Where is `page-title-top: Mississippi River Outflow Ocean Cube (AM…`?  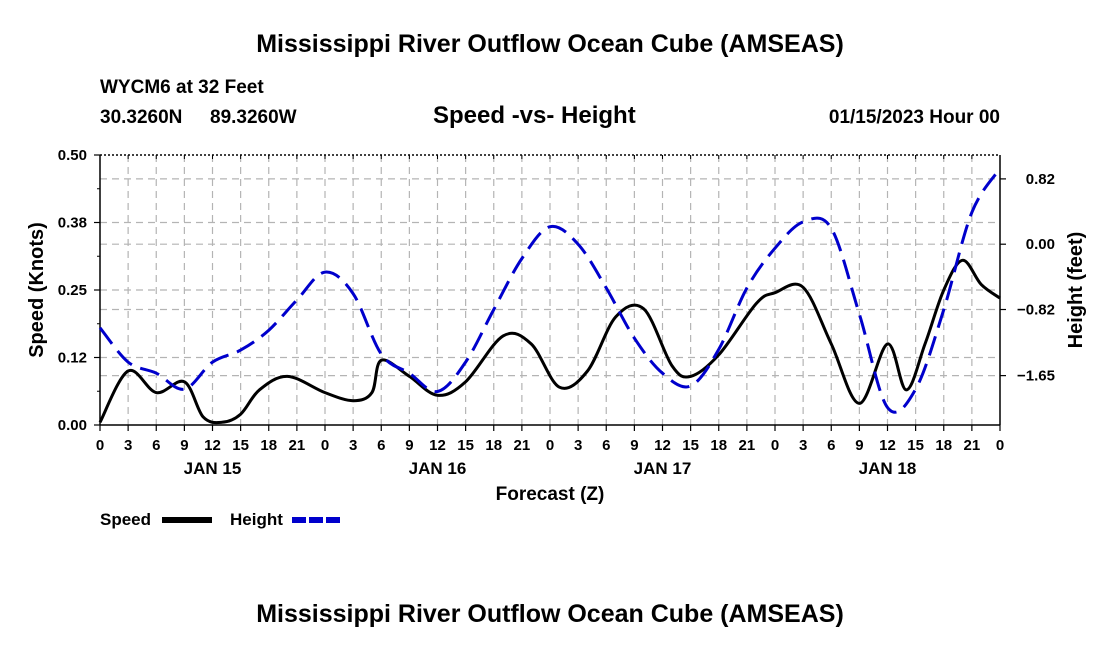 page-title-top: Mississippi River Outflow Ocean Cube (AM… is located at coordinates (550, 44).